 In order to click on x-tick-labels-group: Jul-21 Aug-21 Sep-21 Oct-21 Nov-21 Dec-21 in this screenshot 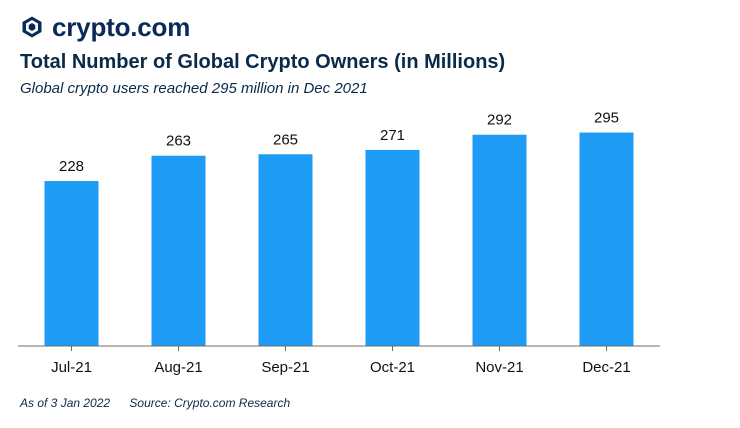, I will do `click(341, 367)`.